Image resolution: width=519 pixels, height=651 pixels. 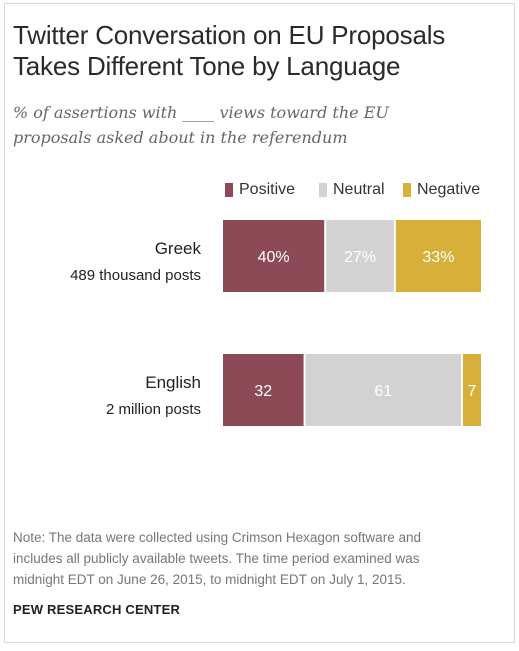 What do you see at coordinates (407, 190) in the screenshot?
I see `legend-swatch-negative` at bounding box center [407, 190].